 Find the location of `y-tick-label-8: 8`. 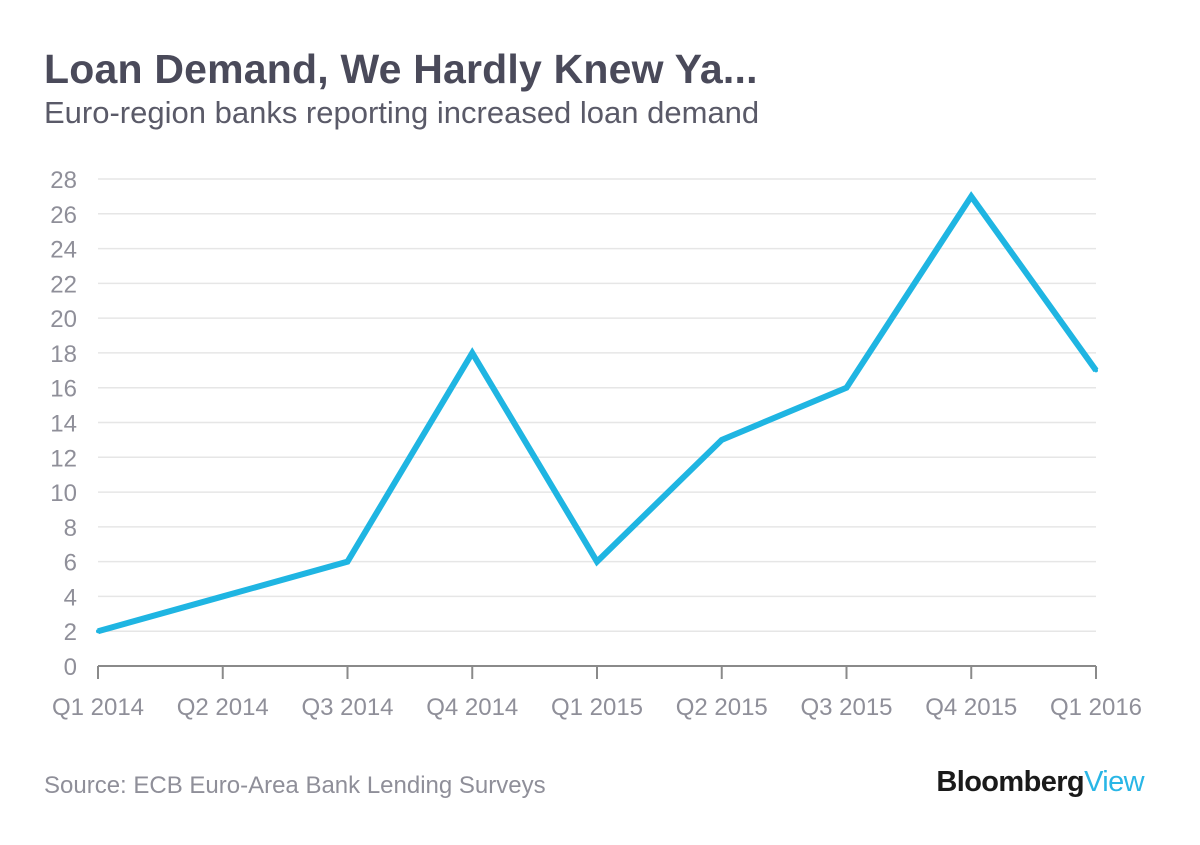

y-tick-label-8: 8 is located at coordinates (70, 528).